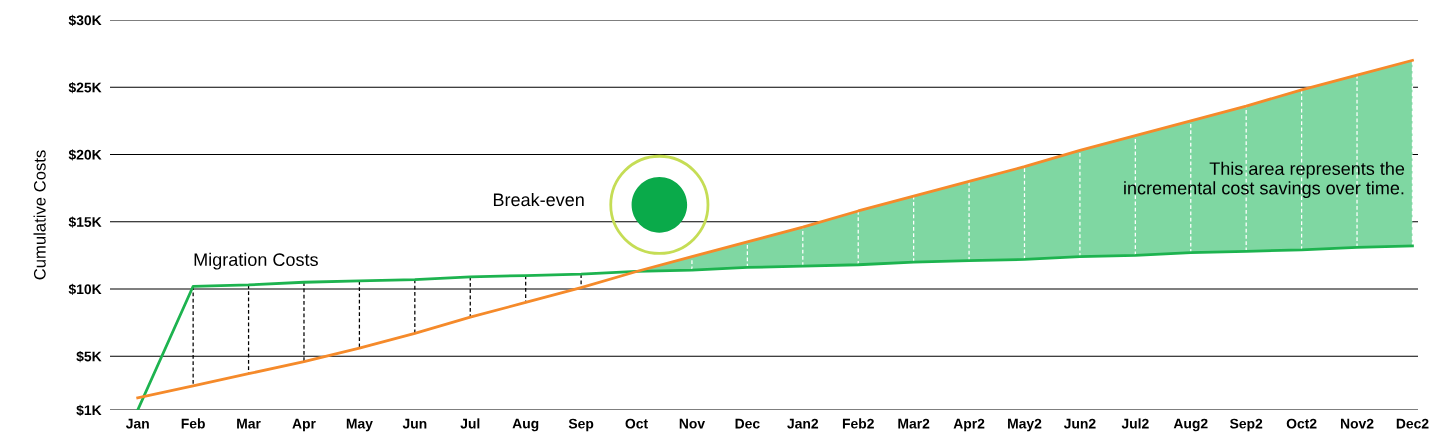  What do you see at coordinates (249, 423) in the screenshot?
I see `x-tick-label: Mar` at bounding box center [249, 423].